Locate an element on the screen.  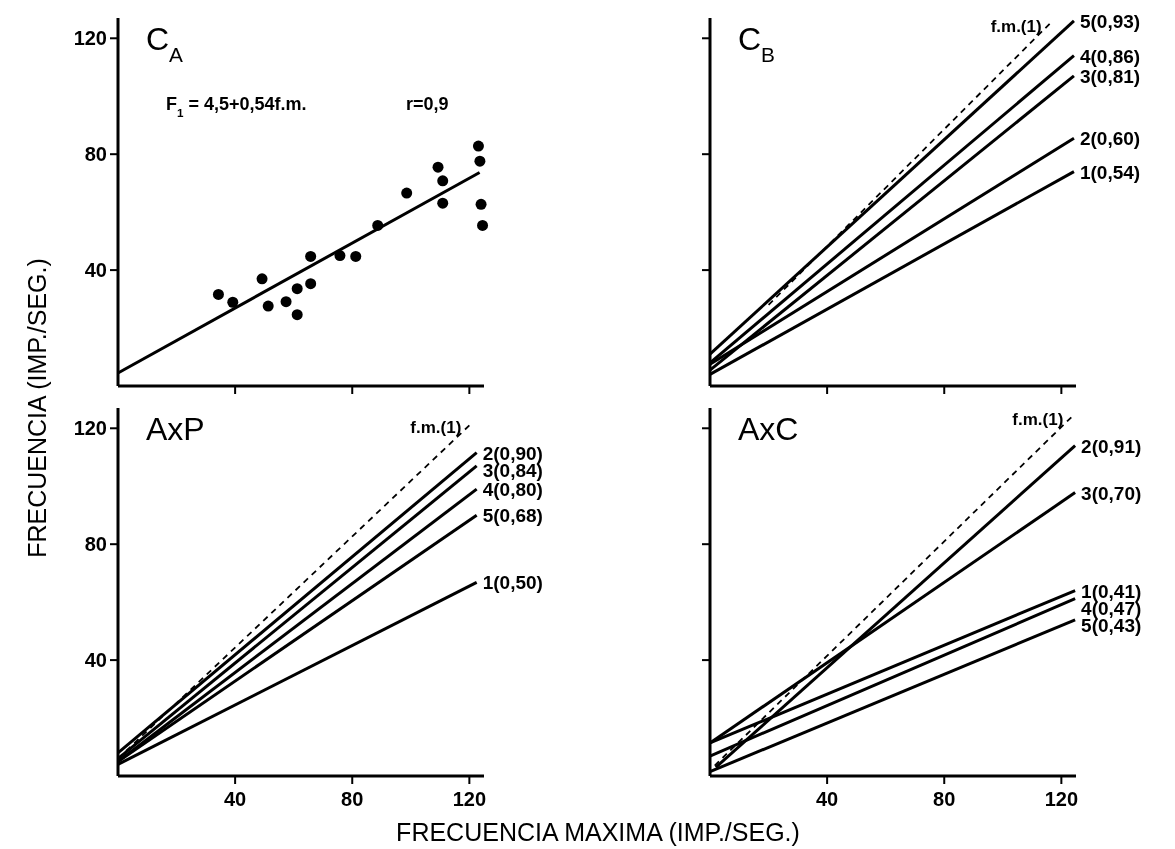
series-label: 1(0,54) is located at coordinates (1110, 172).